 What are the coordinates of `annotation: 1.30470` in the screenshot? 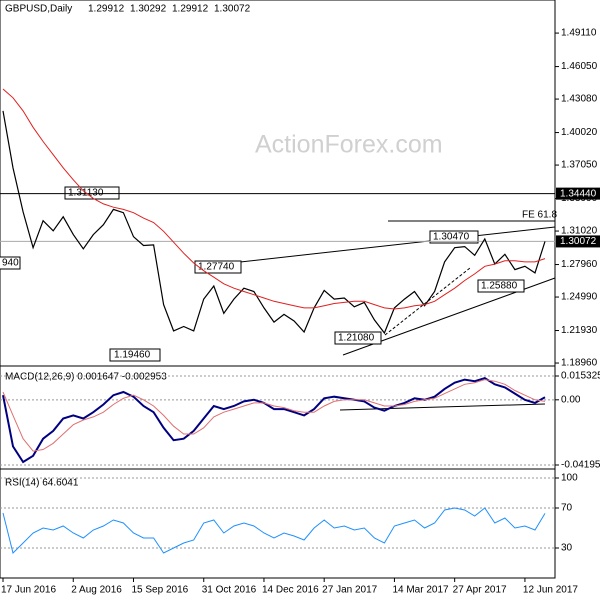 It's located at (451, 237).